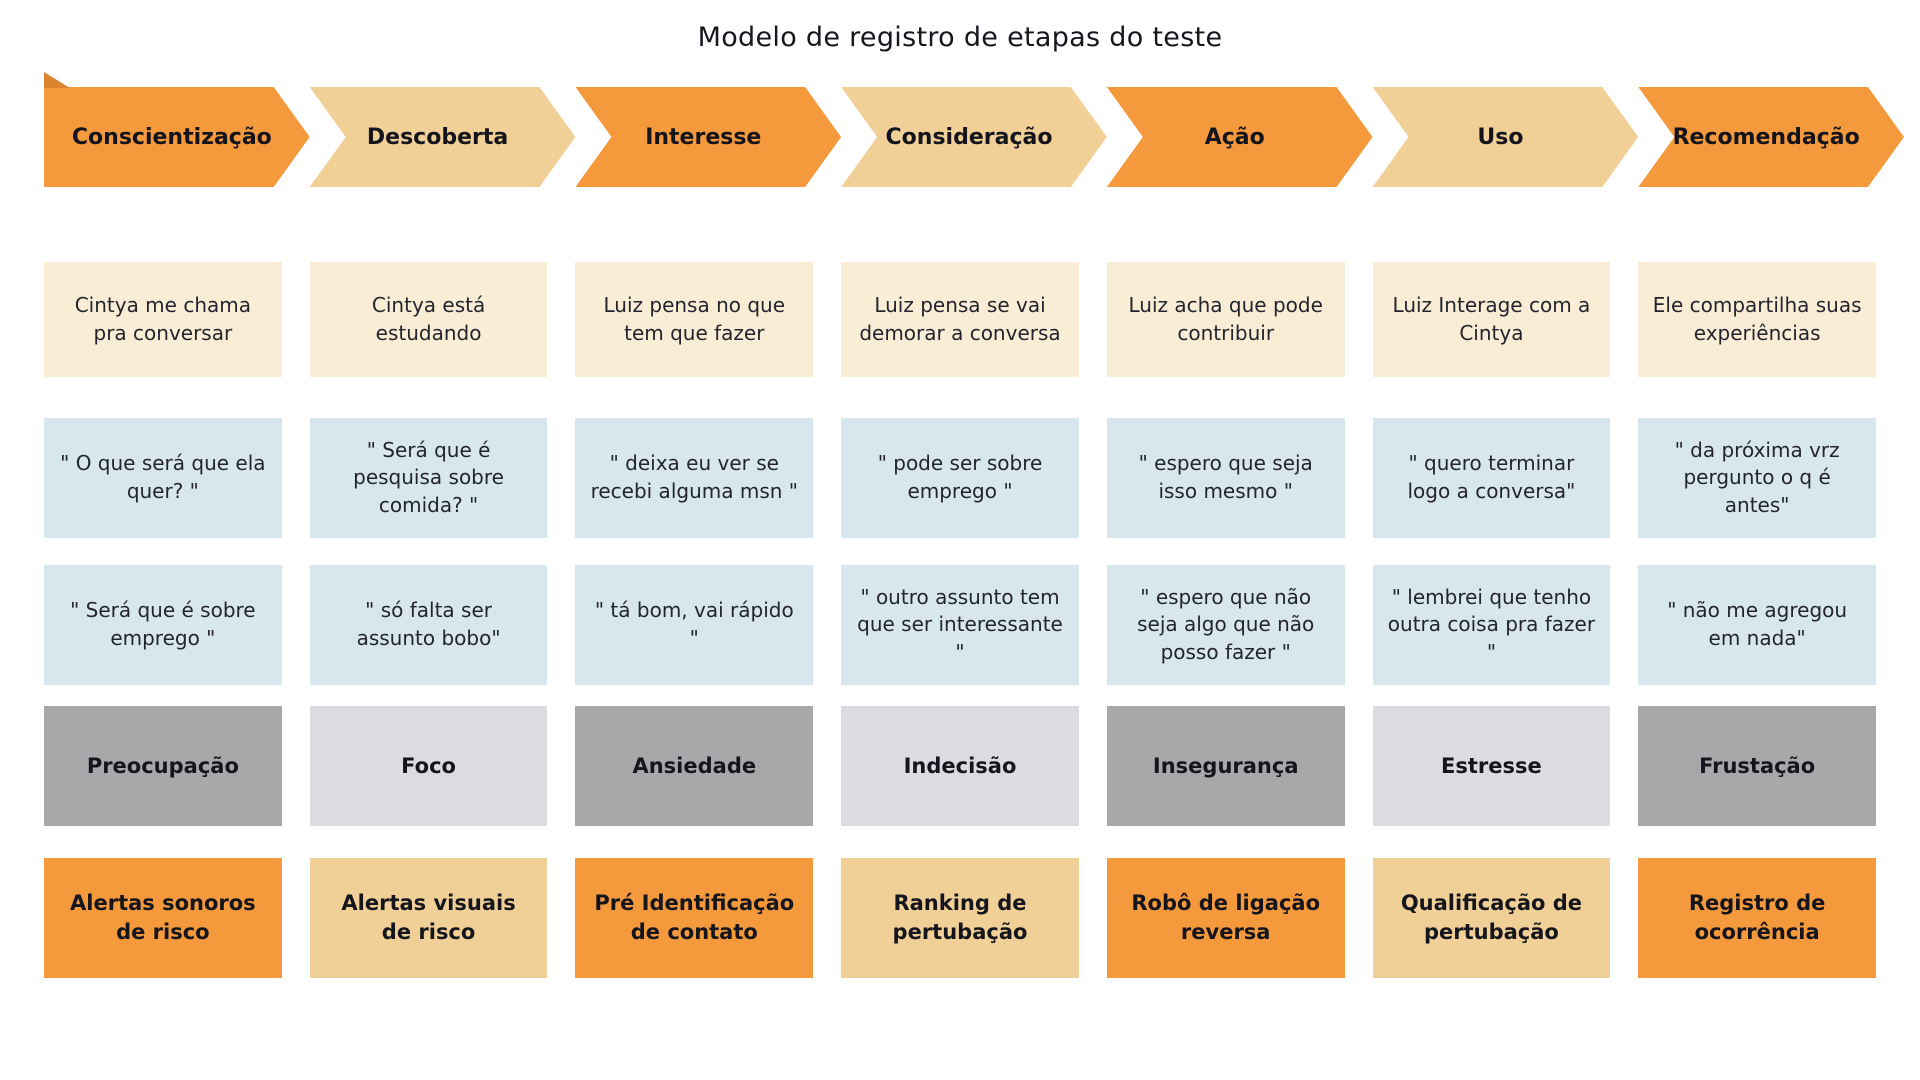 The image size is (1920, 1080). I want to click on chevron-shape: Descoberta, so click(443, 137).